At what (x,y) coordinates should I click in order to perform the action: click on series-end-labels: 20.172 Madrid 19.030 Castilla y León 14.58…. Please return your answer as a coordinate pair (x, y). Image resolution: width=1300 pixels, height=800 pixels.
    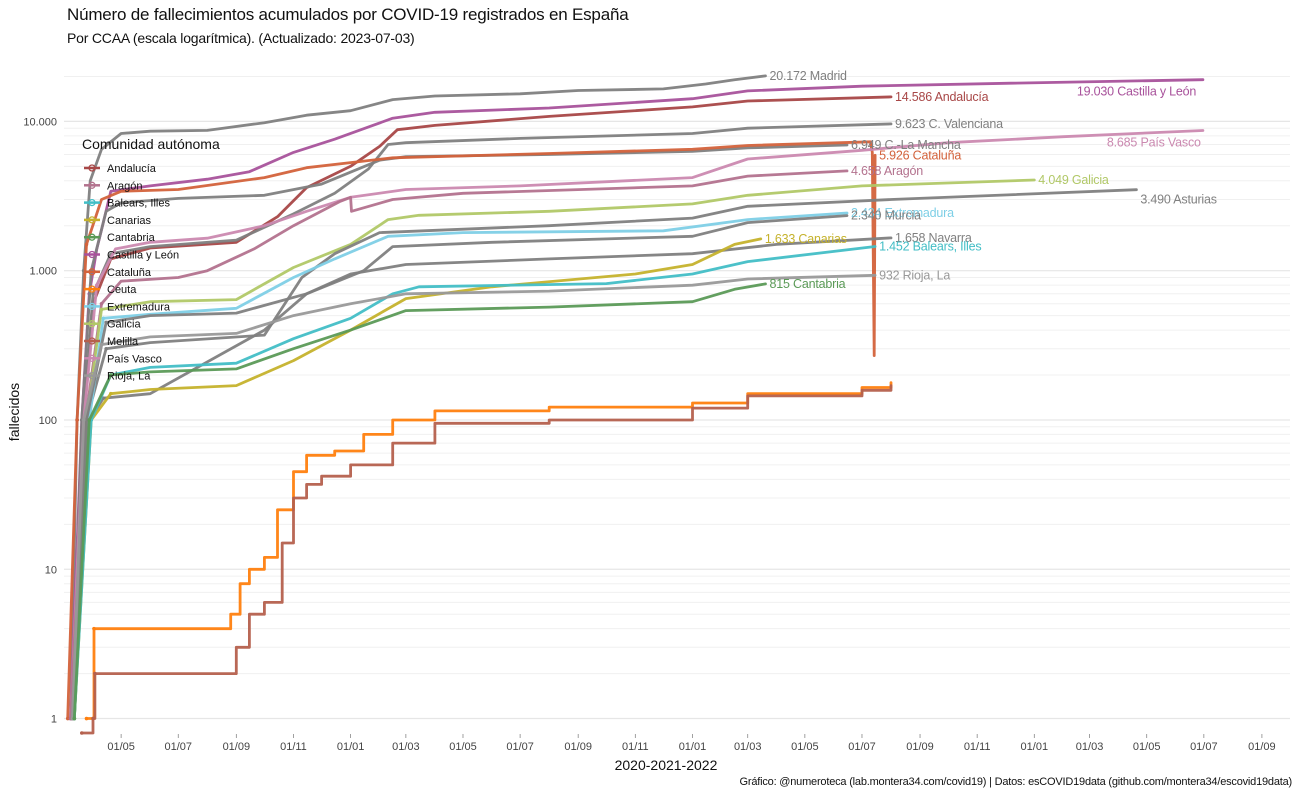
    Looking at the image, I should click on (991, 180).